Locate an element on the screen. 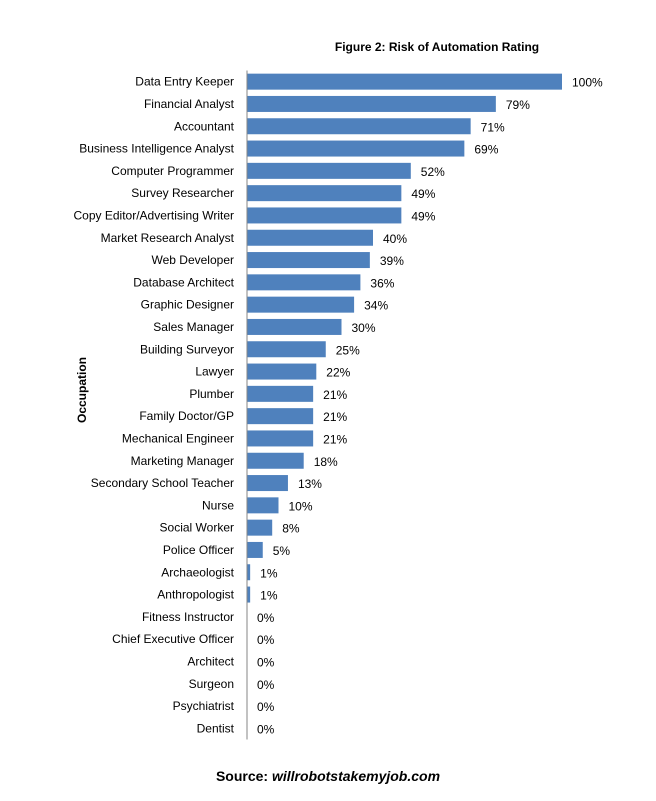  category-label: Family Doctor/GP is located at coordinates (186, 416).